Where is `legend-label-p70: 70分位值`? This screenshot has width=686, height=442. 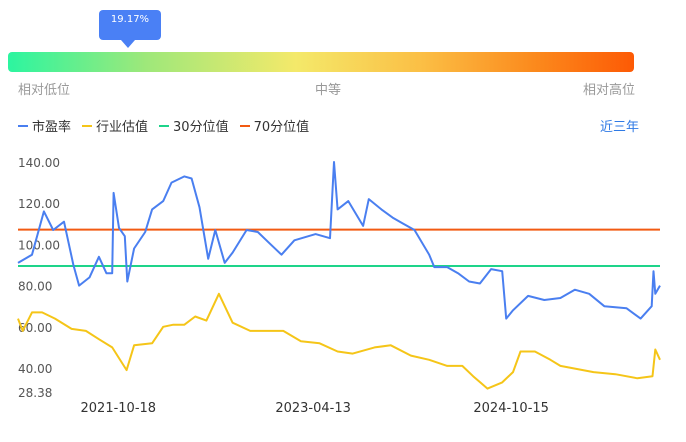 legend-label-p70: 70分位值 is located at coordinates (281, 127).